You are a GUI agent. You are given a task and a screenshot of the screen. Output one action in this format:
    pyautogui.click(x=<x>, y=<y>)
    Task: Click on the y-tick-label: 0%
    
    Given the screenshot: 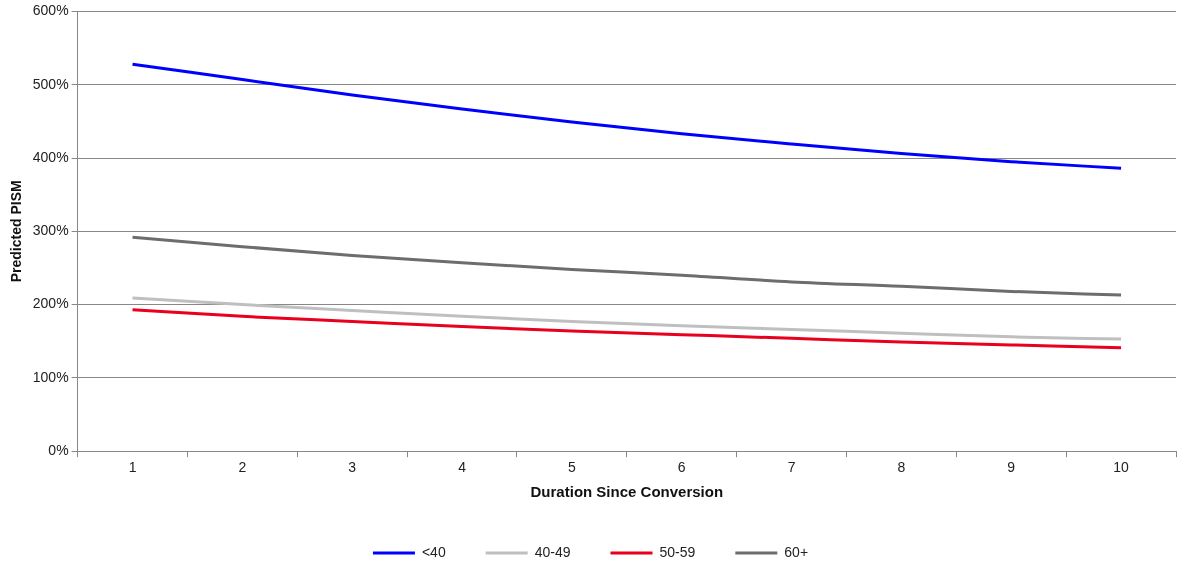 What is the action you would take?
    pyautogui.click(x=58, y=450)
    